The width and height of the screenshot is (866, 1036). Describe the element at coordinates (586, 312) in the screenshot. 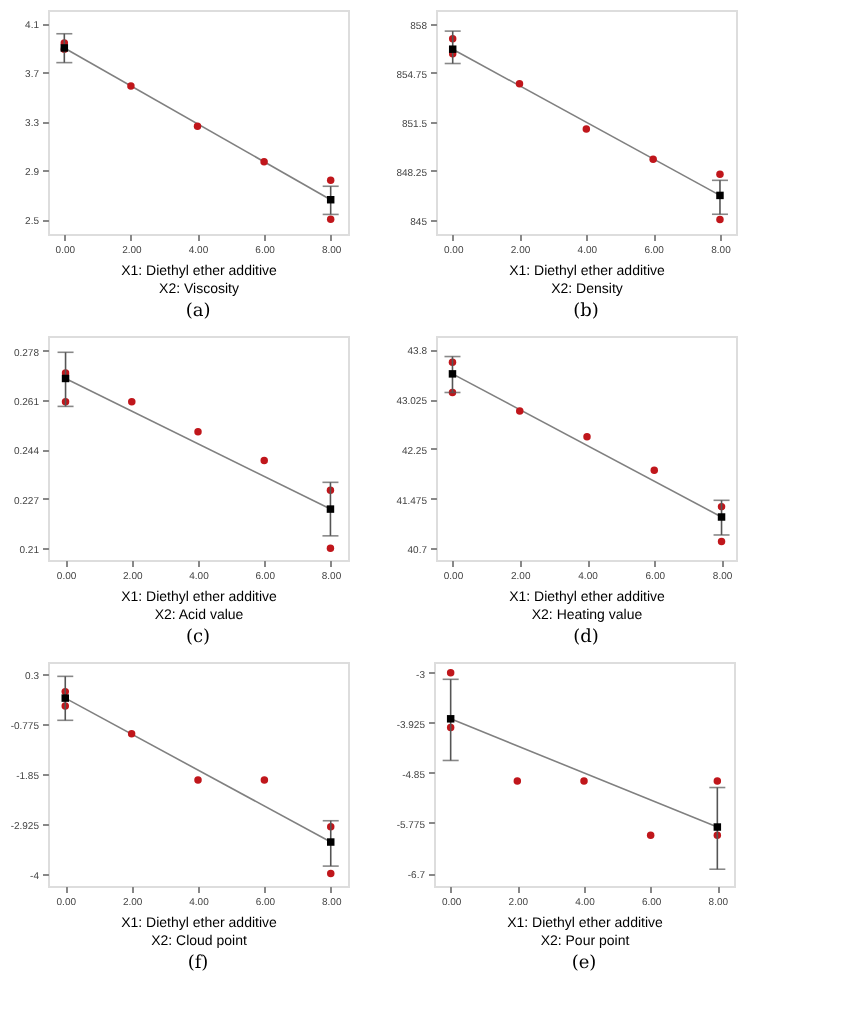

I see `text: (b)` at that location.